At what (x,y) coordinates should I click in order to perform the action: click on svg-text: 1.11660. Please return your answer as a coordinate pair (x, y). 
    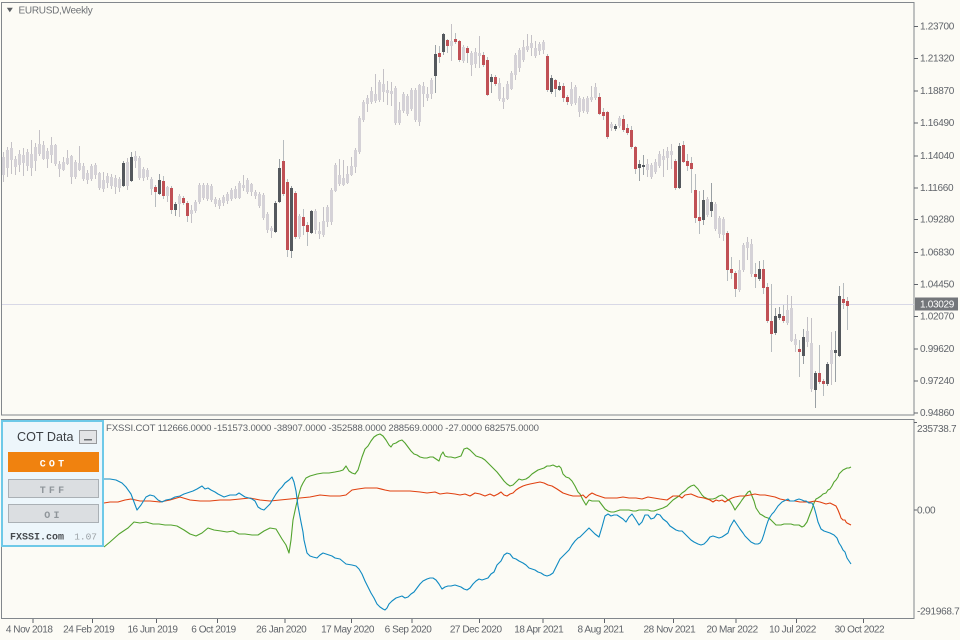
    Looking at the image, I should click on (937, 188).